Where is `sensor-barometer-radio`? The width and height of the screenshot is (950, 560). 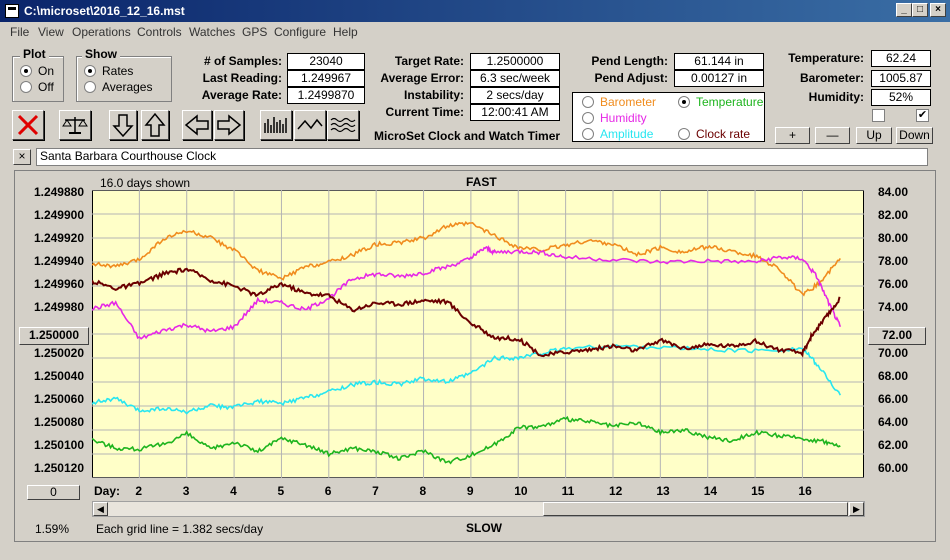 sensor-barometer-radio is located at coordinates (588, 102).